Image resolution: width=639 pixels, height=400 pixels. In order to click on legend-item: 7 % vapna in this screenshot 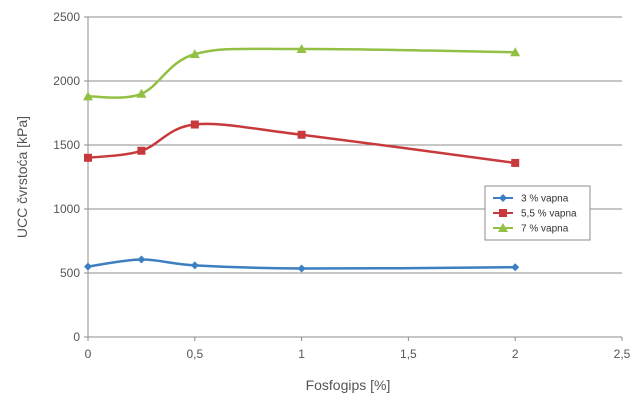, I will do `click(531, 229)`.